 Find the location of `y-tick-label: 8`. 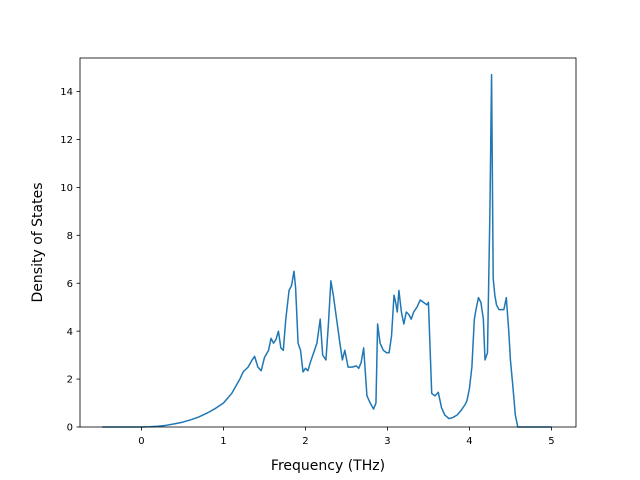

y-tick-label: 8 is located at coordinates (70, 236).